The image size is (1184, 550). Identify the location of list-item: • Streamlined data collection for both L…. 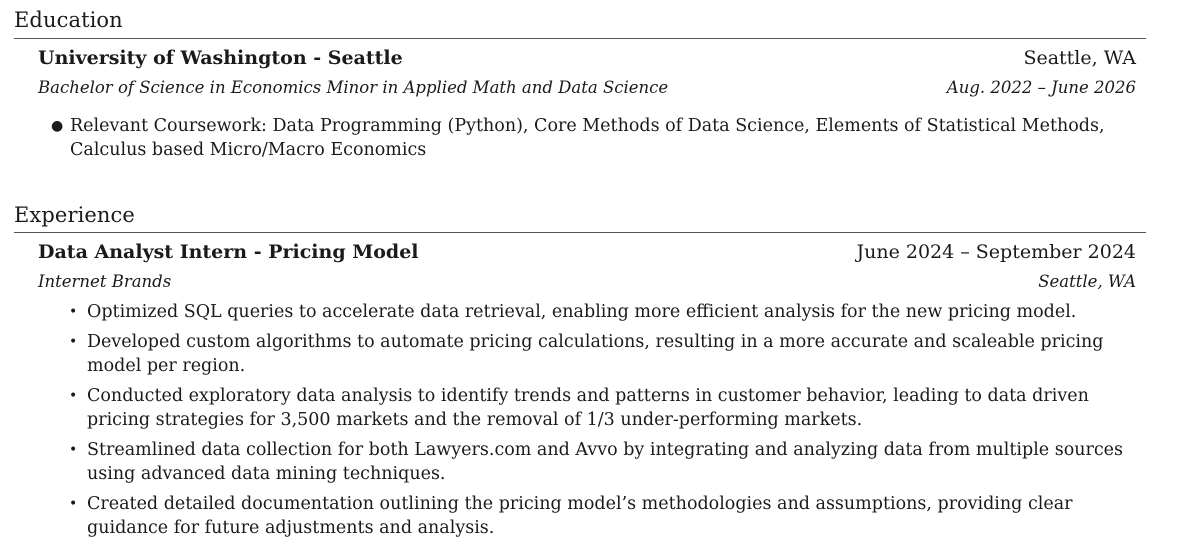
(608, 462).